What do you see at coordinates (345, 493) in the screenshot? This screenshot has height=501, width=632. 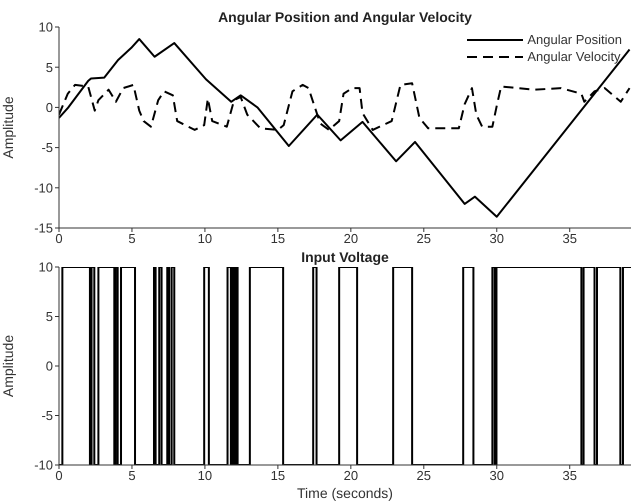 I see `x-axis-title: Time (seconds)` at bounding box center [345, 493].